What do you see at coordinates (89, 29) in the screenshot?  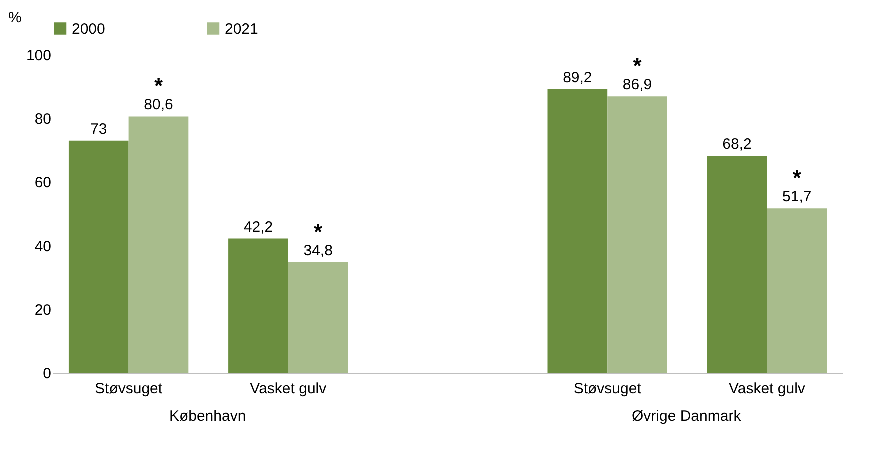 I see `legend-label: 2000` at bounding box center [89, 29].